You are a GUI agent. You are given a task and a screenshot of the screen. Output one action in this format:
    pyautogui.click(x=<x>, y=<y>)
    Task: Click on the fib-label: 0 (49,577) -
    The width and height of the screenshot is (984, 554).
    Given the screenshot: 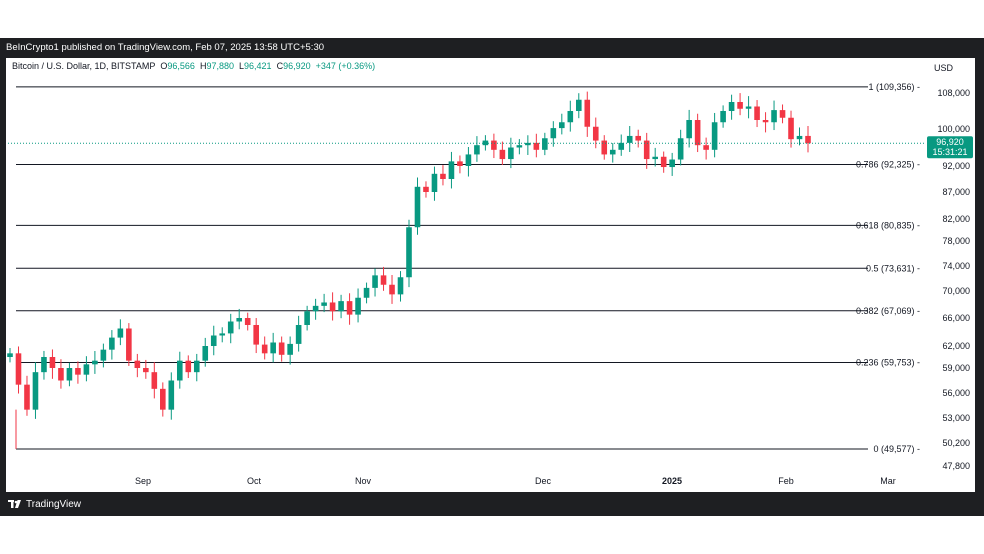 What is the action you would take?
    pyautogui.click(x=896, y=449)
    